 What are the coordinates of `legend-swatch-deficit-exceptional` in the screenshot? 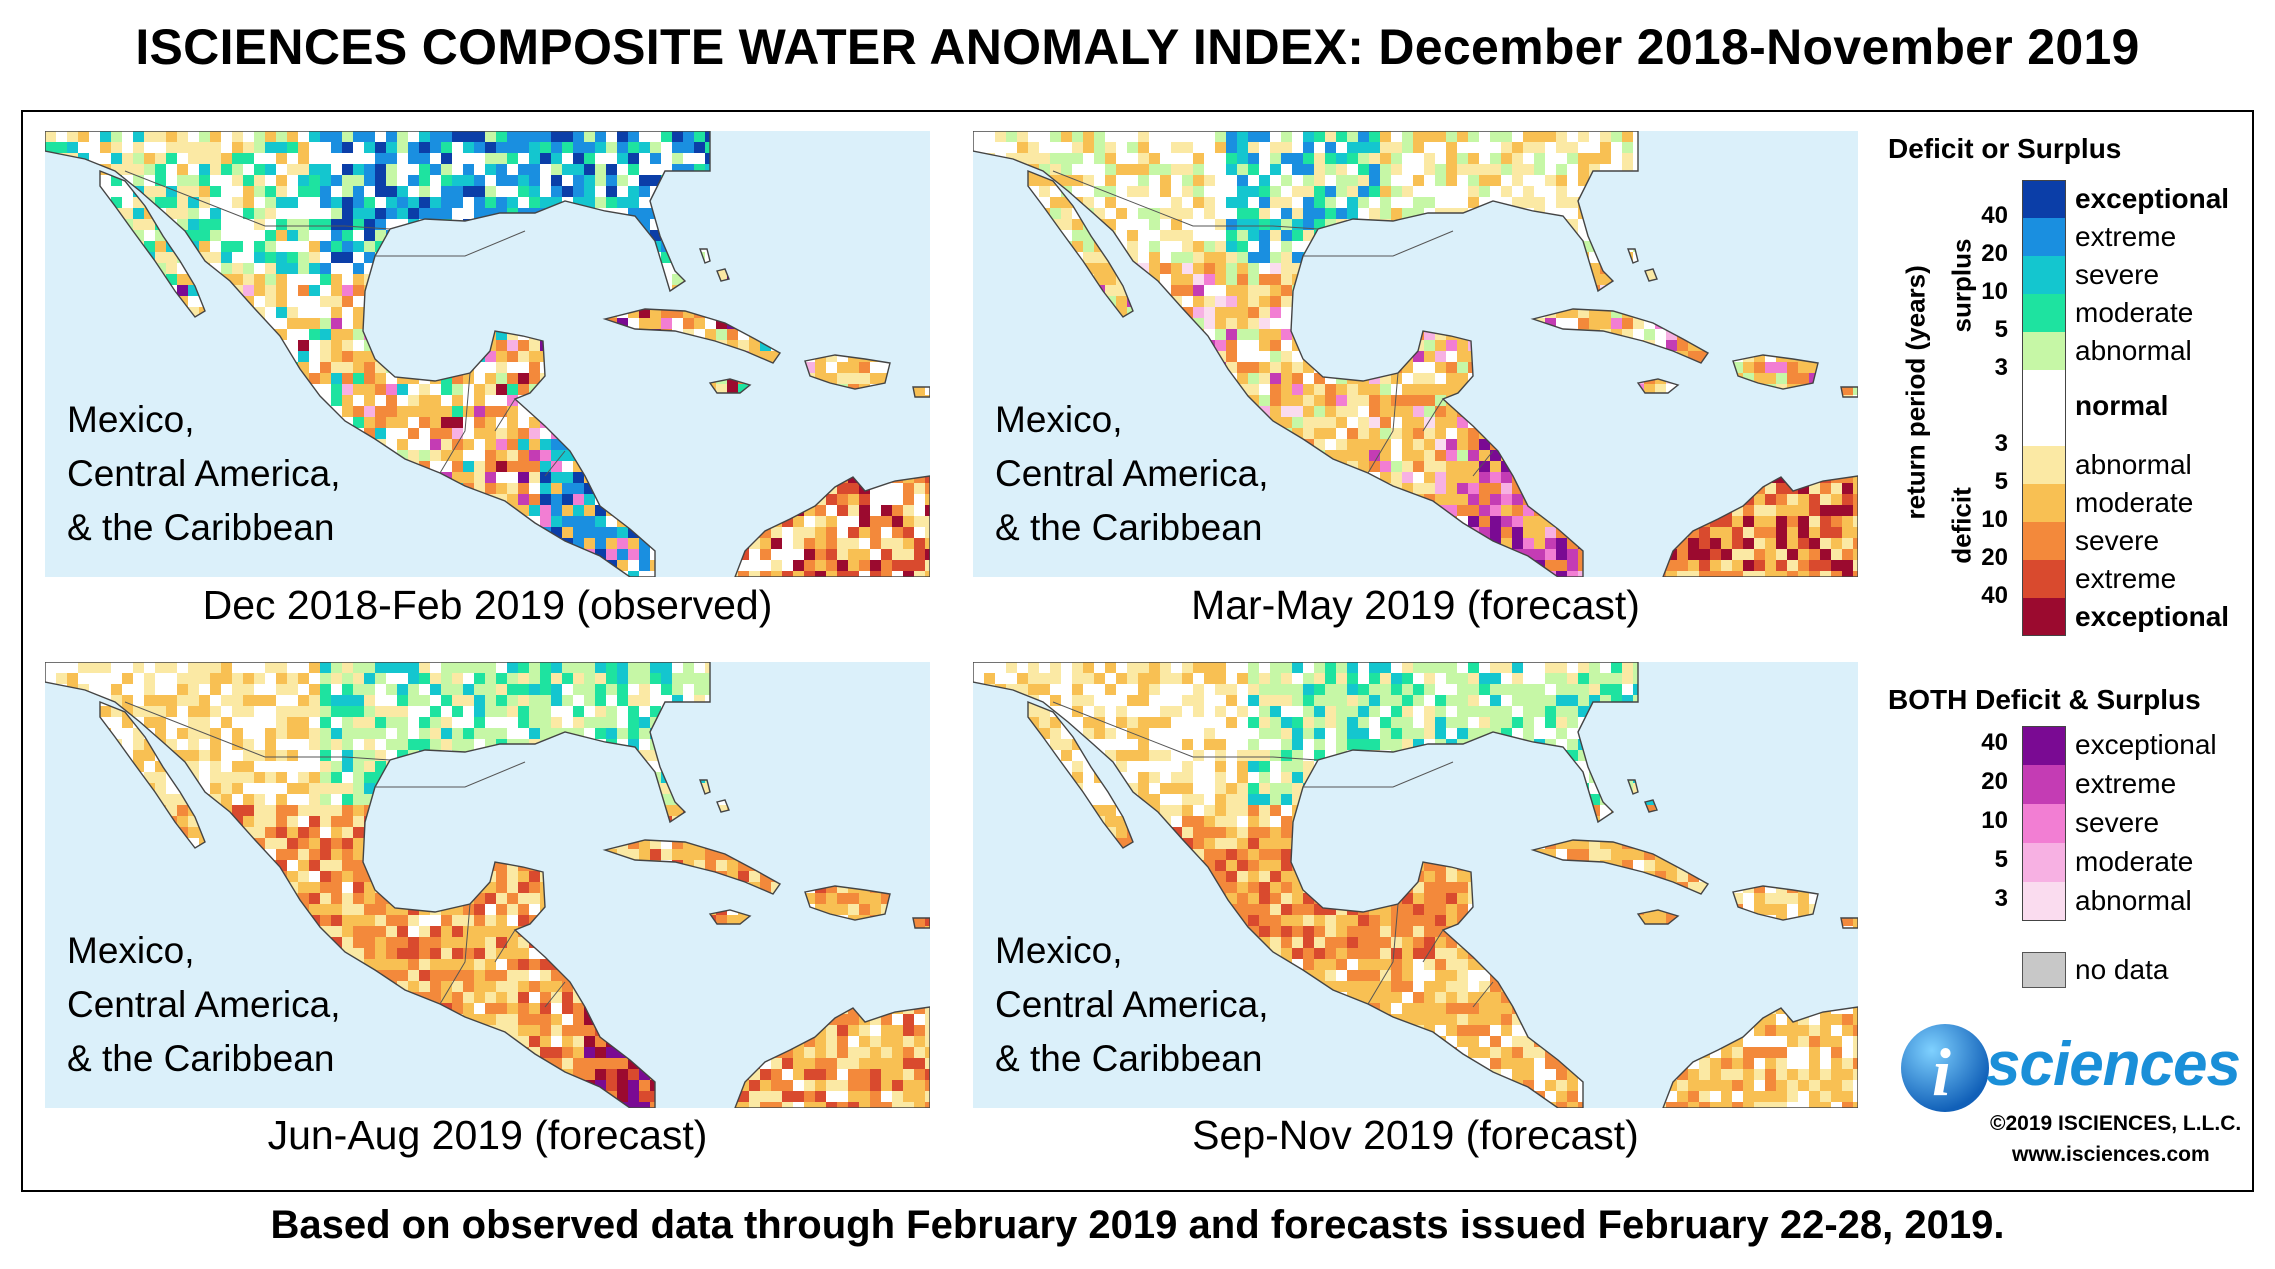 It's located at (2044, 617).